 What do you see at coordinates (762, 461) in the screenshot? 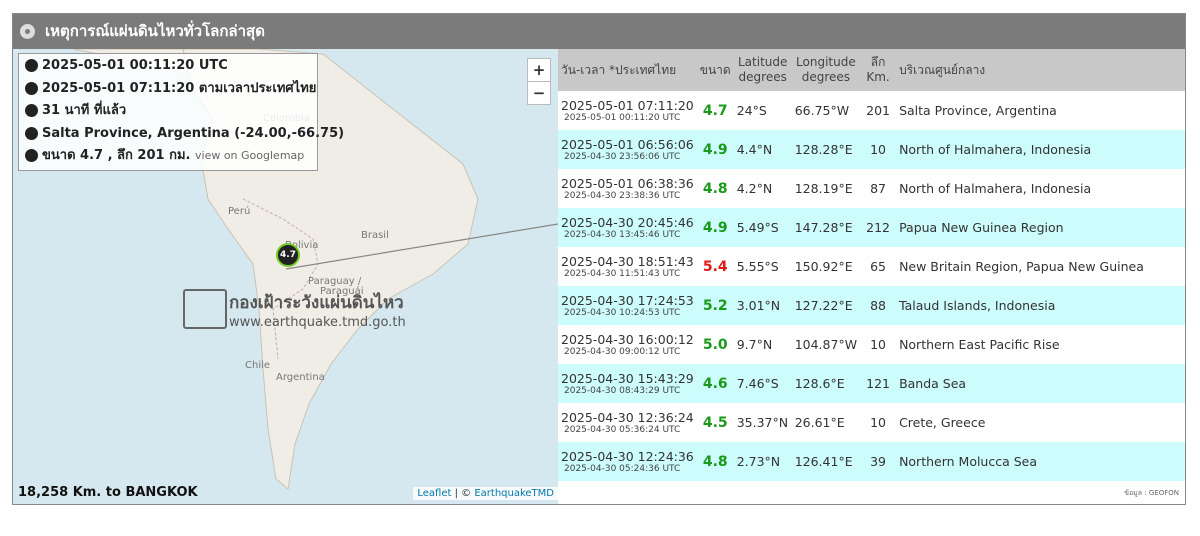
I see `latitude: 2.73°N` at bounding box center [762, 461].